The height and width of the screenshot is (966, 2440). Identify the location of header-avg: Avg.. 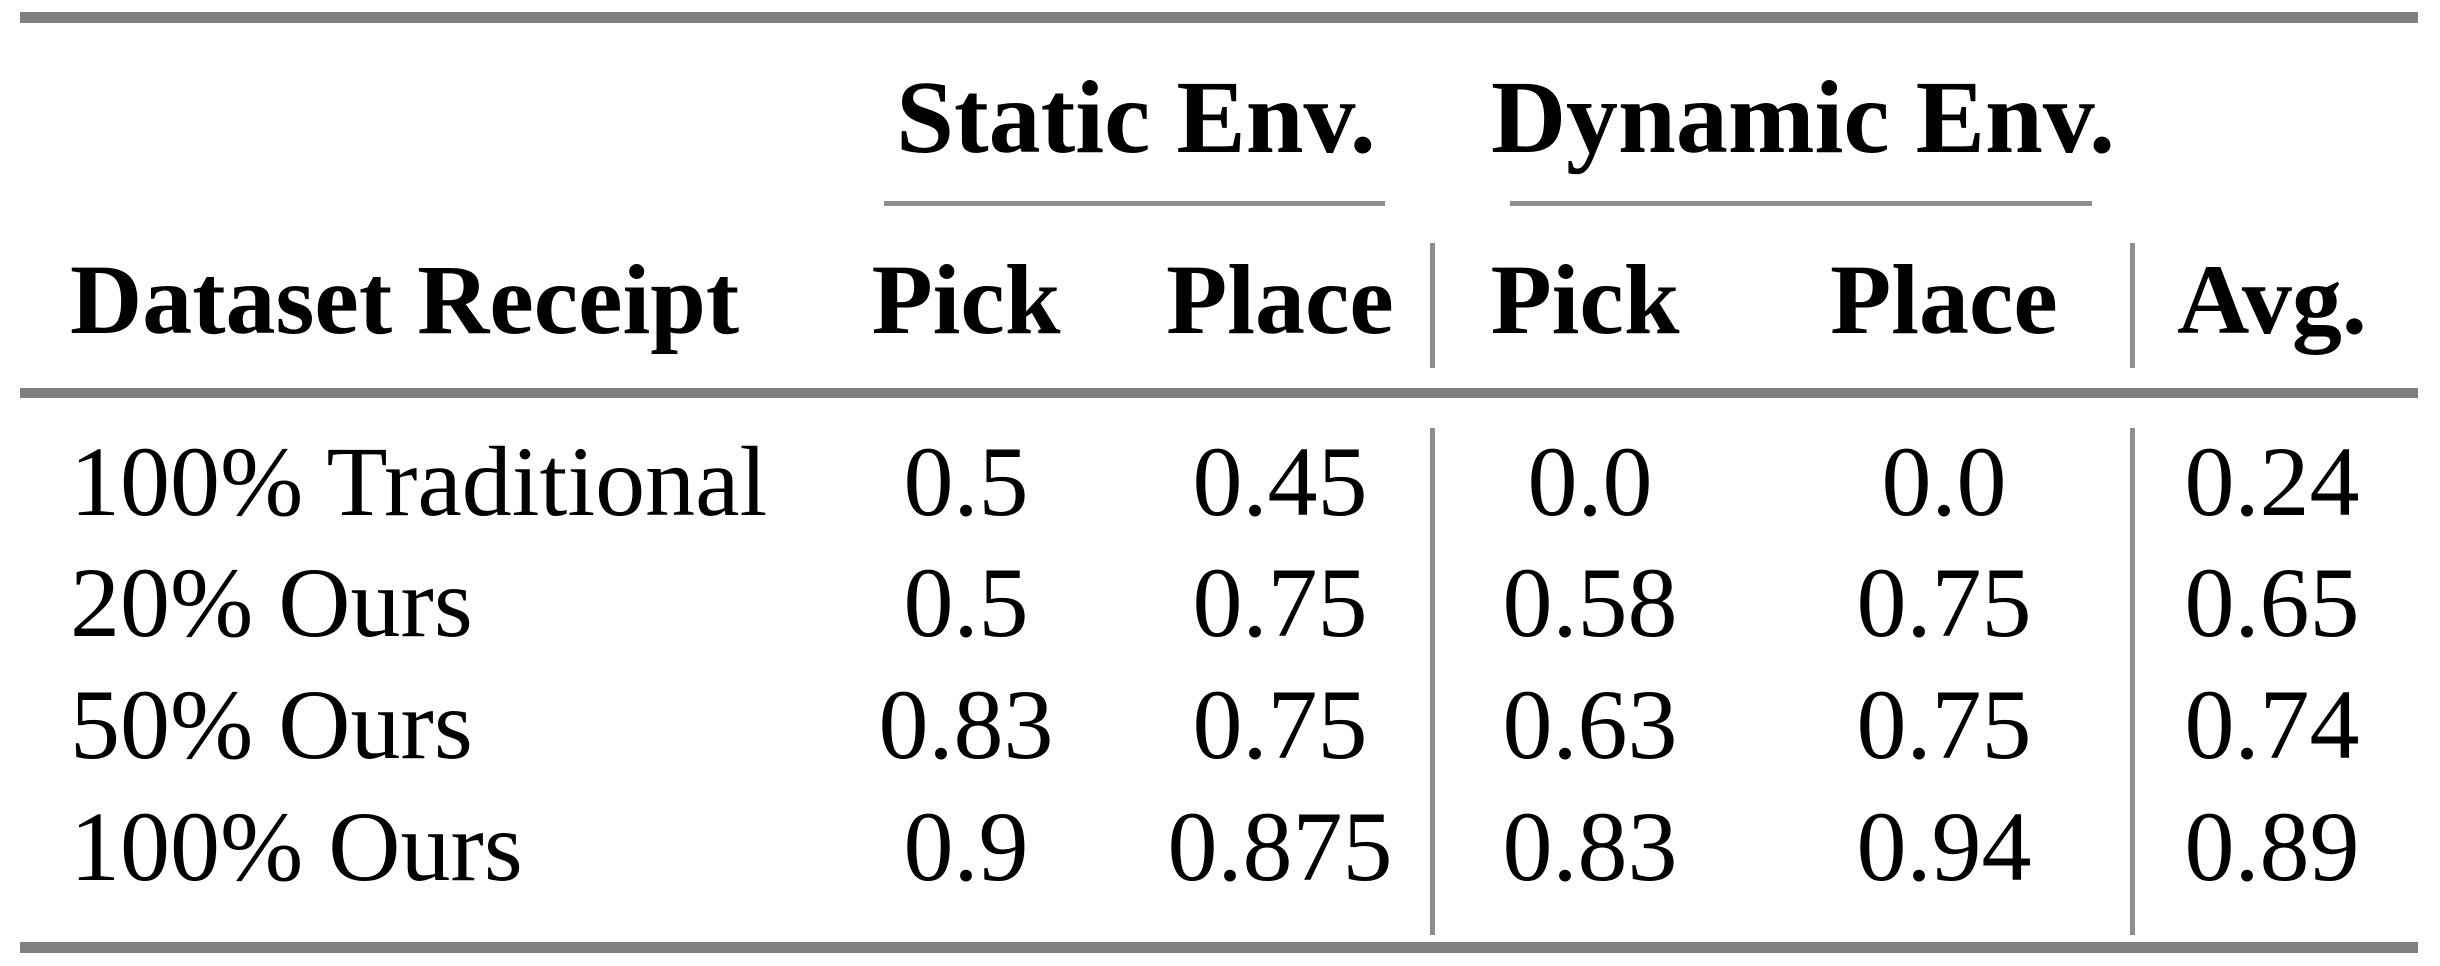
(2272, 299).